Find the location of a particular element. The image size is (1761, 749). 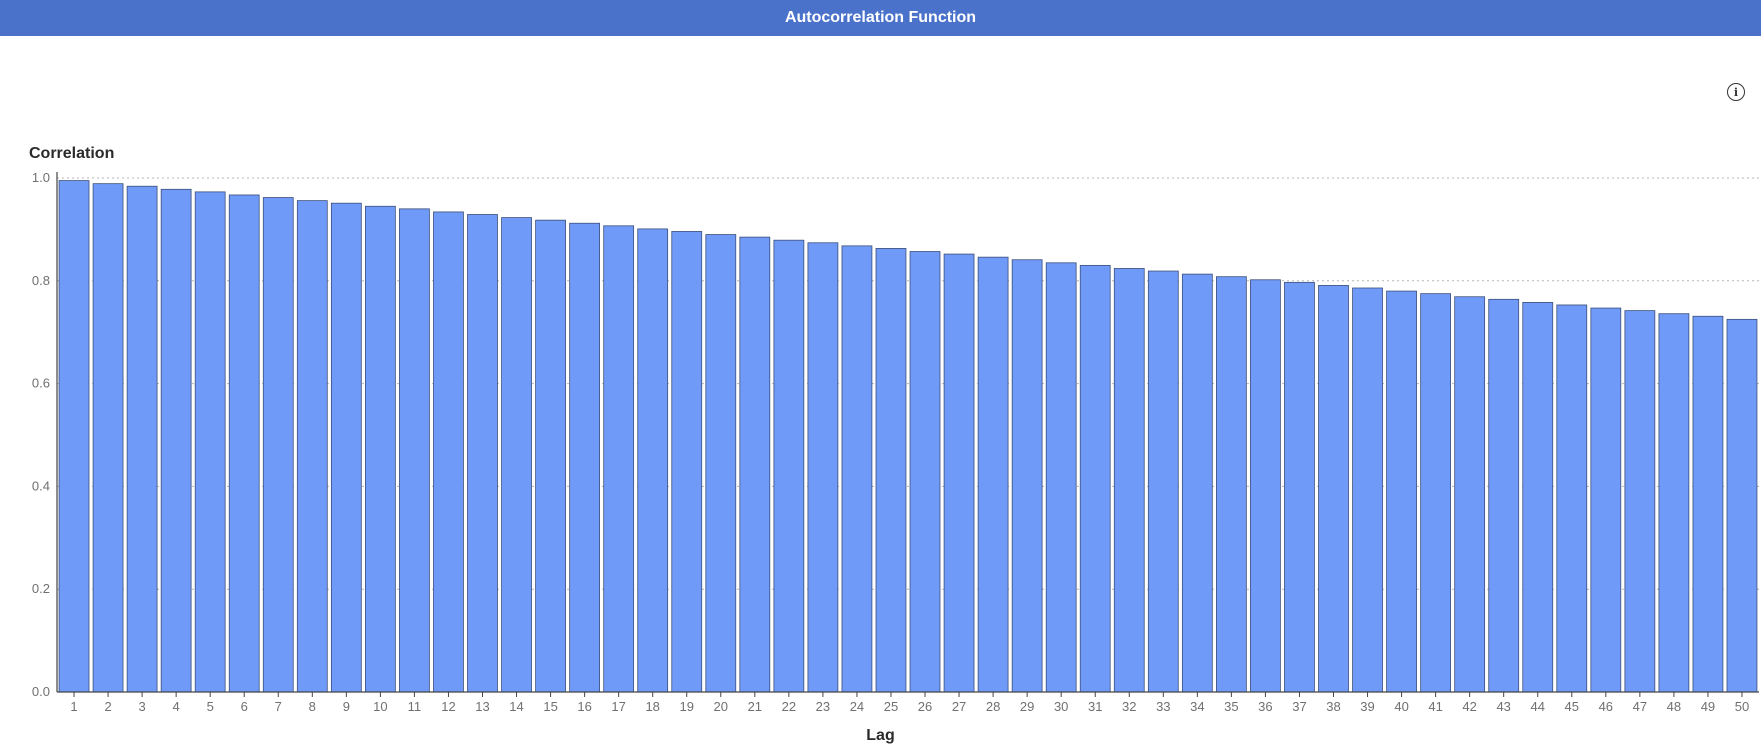

info-glyph: i is located at coordinates (1736, 92).